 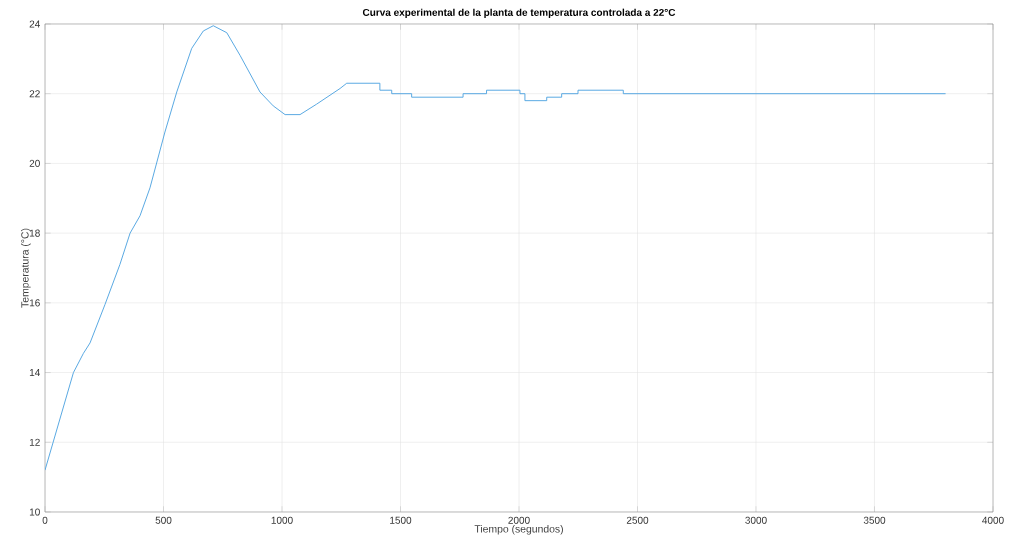 I want to click on x-tick-label: 2500, so click(x=637, y=520).